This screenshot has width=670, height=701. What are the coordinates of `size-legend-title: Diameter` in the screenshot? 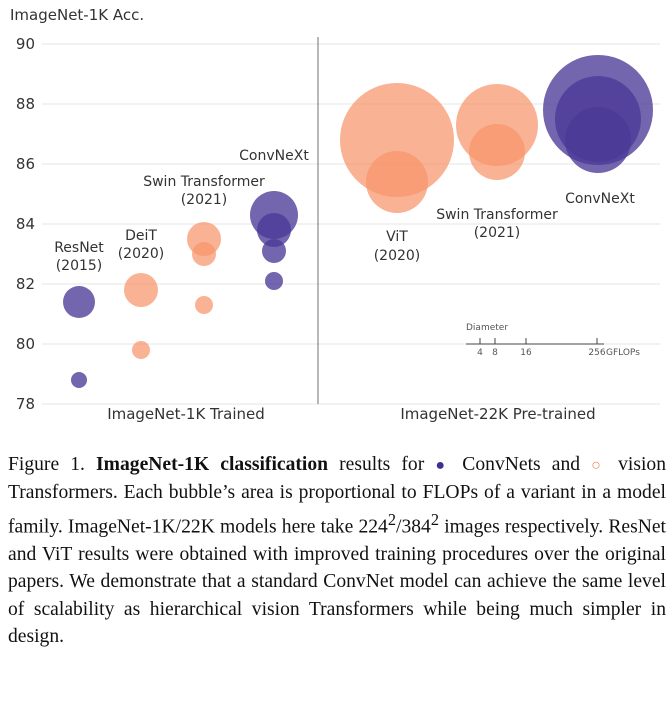 It's located at (487, 328).